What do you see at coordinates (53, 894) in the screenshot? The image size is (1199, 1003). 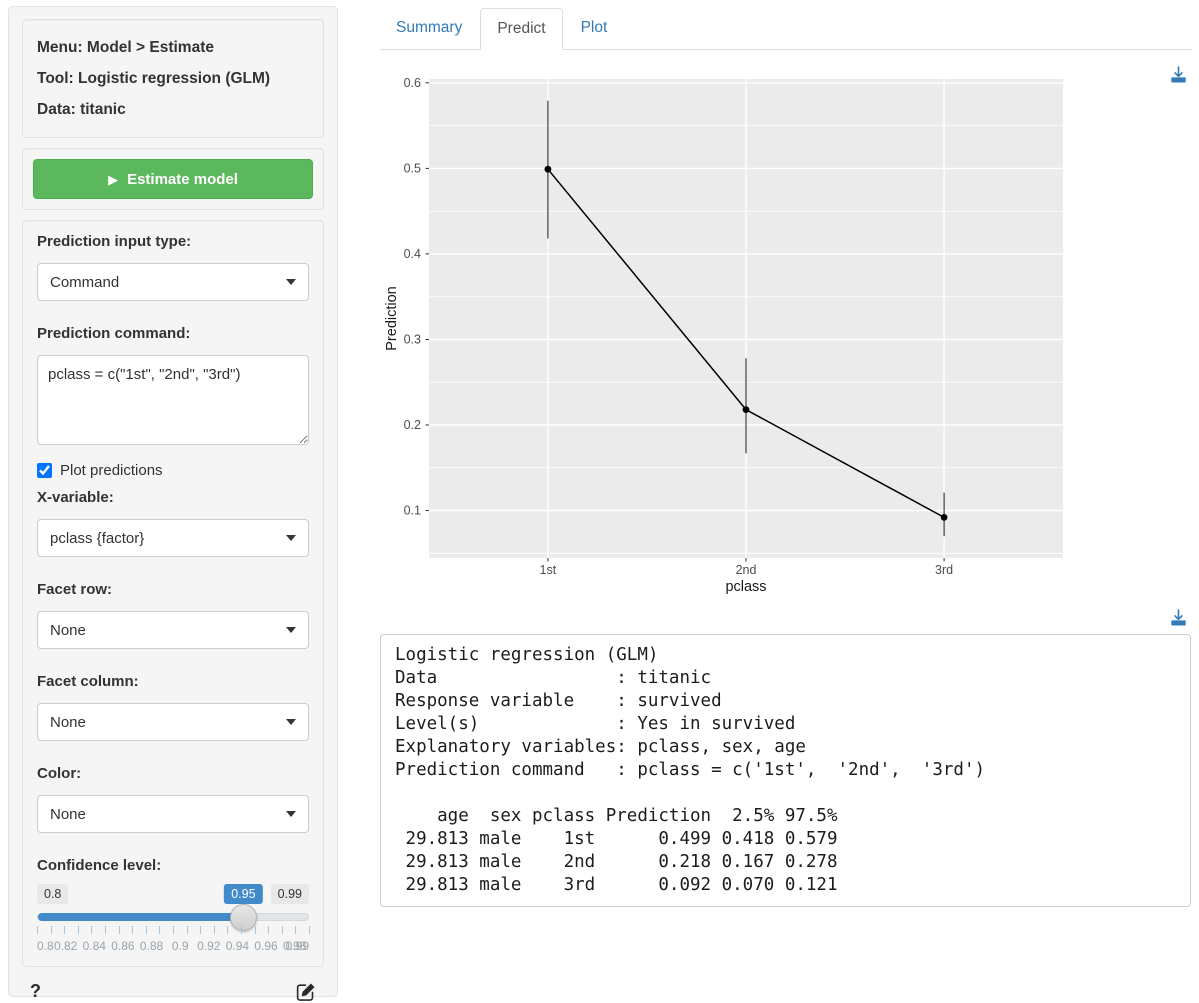 I see `slider-min-label: 0.8` at bounding box center [53, 894].